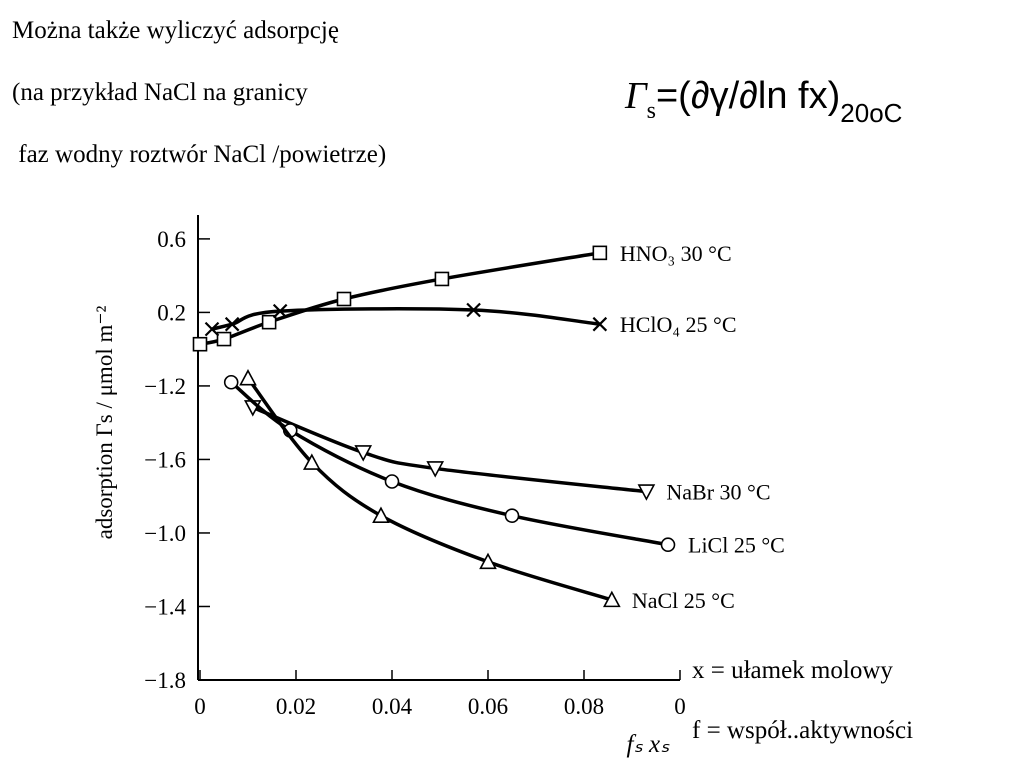 The width and height of the screenshot is (1024, 773). What do you see at coordinates (104, 423) in the screenshot?
I see `y-axis-label: adsorption Γs / μmol m⁻²` at bounding box center [104, 423].